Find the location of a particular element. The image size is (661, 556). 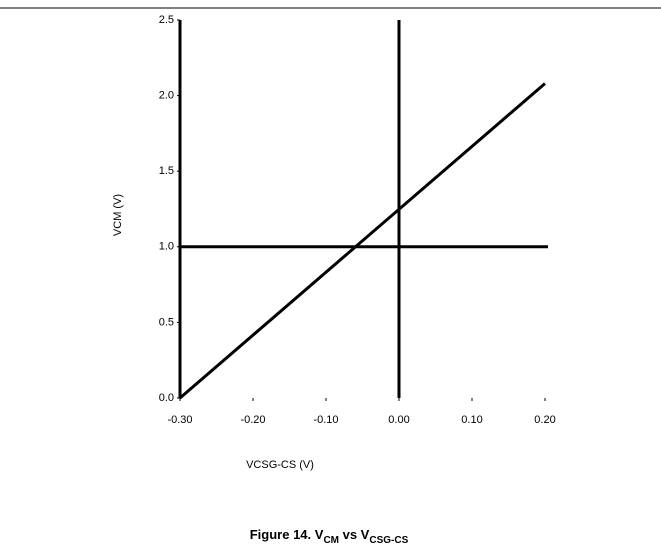

y-tick-label: 2.0 is located at coordinates (166, 96).